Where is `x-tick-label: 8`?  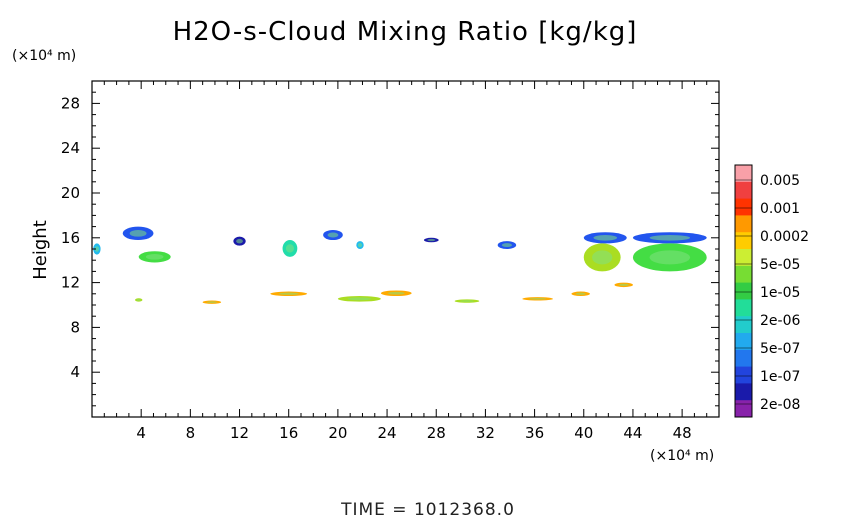
x-tick-label: 8 is located at coordinates (191, 433).